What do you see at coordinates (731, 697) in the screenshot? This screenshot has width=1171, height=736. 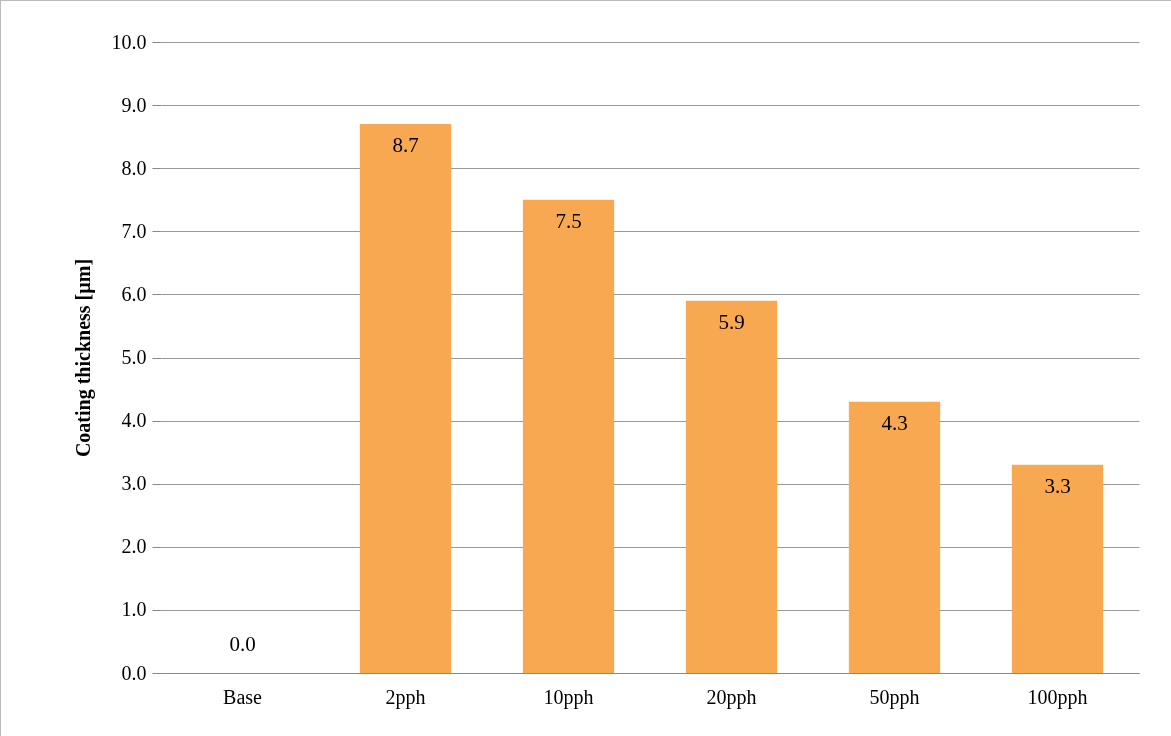 I see `x-tick-label: 20pph` at bounding box center [731, 697].